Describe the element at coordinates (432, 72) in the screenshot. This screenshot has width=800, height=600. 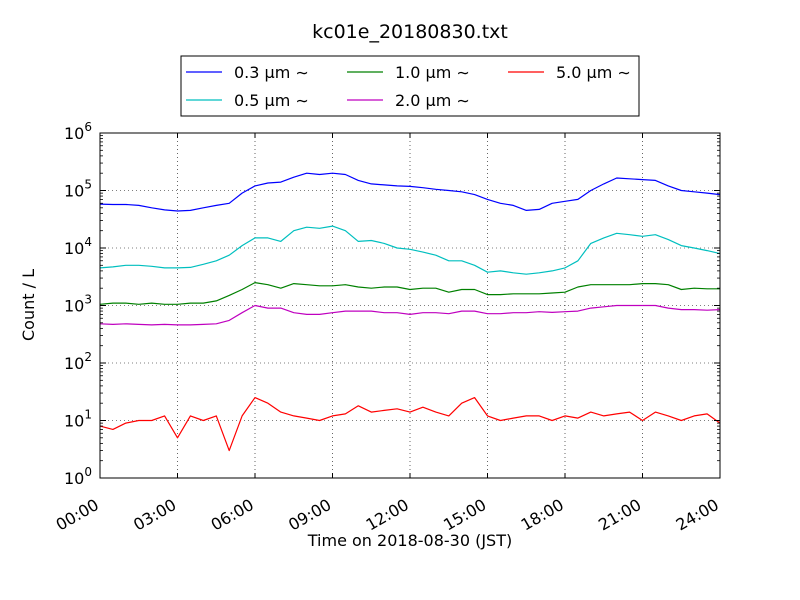
I see `legend-label: 1.0 μm ∼` at that location.